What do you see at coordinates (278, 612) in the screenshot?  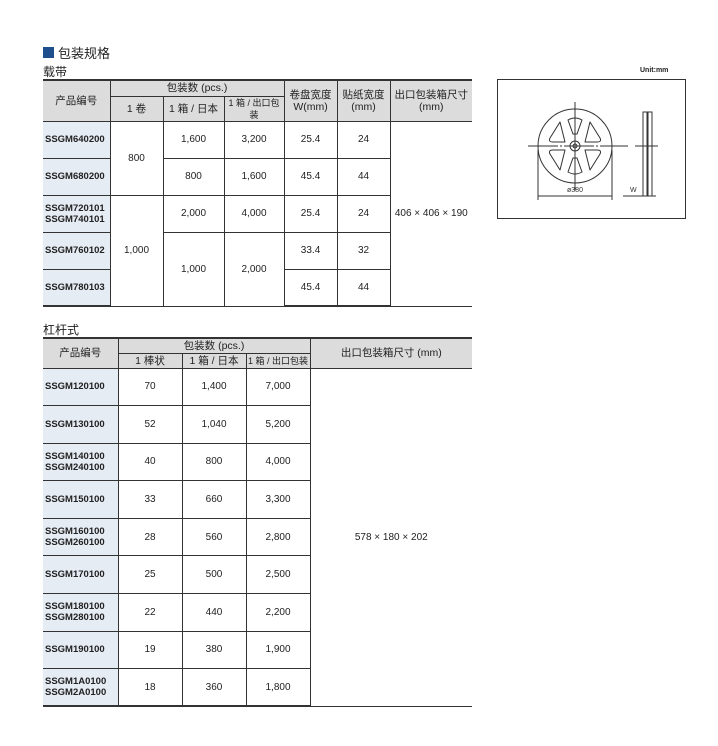 I see `box-export-cell: 2,200` at bounding box center [278, 612].